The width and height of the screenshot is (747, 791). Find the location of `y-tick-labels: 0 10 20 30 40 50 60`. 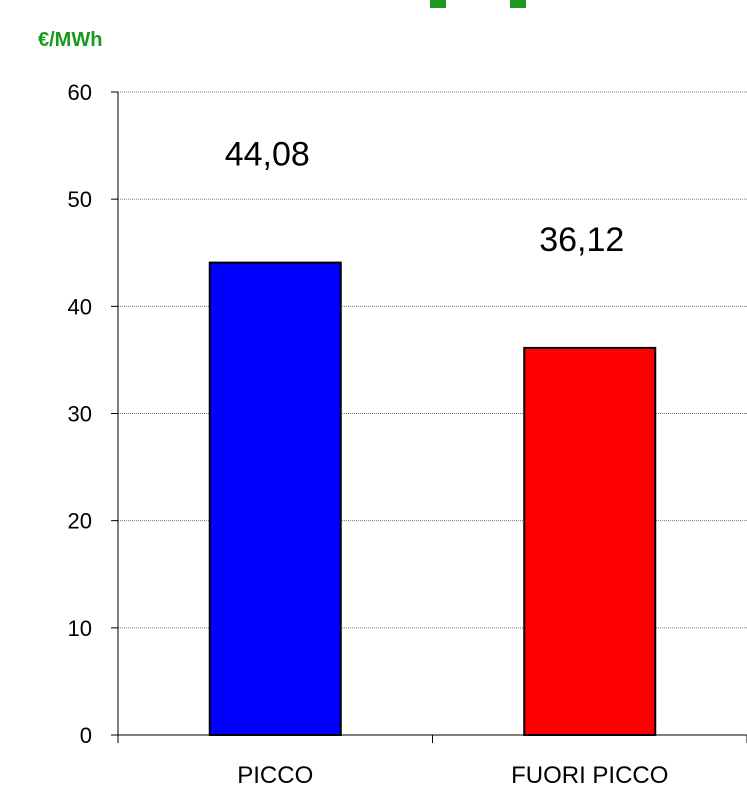

y-tick-labels: 0 10 20 30 40 50 60 is located at coordinates (80, 414).